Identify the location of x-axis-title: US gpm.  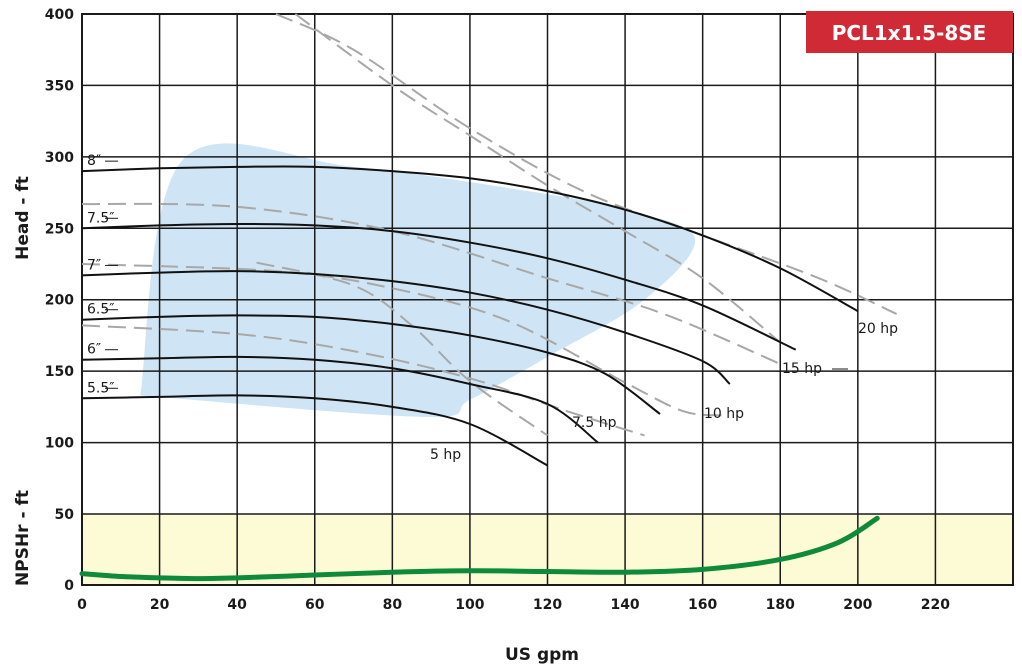
(542, 655).